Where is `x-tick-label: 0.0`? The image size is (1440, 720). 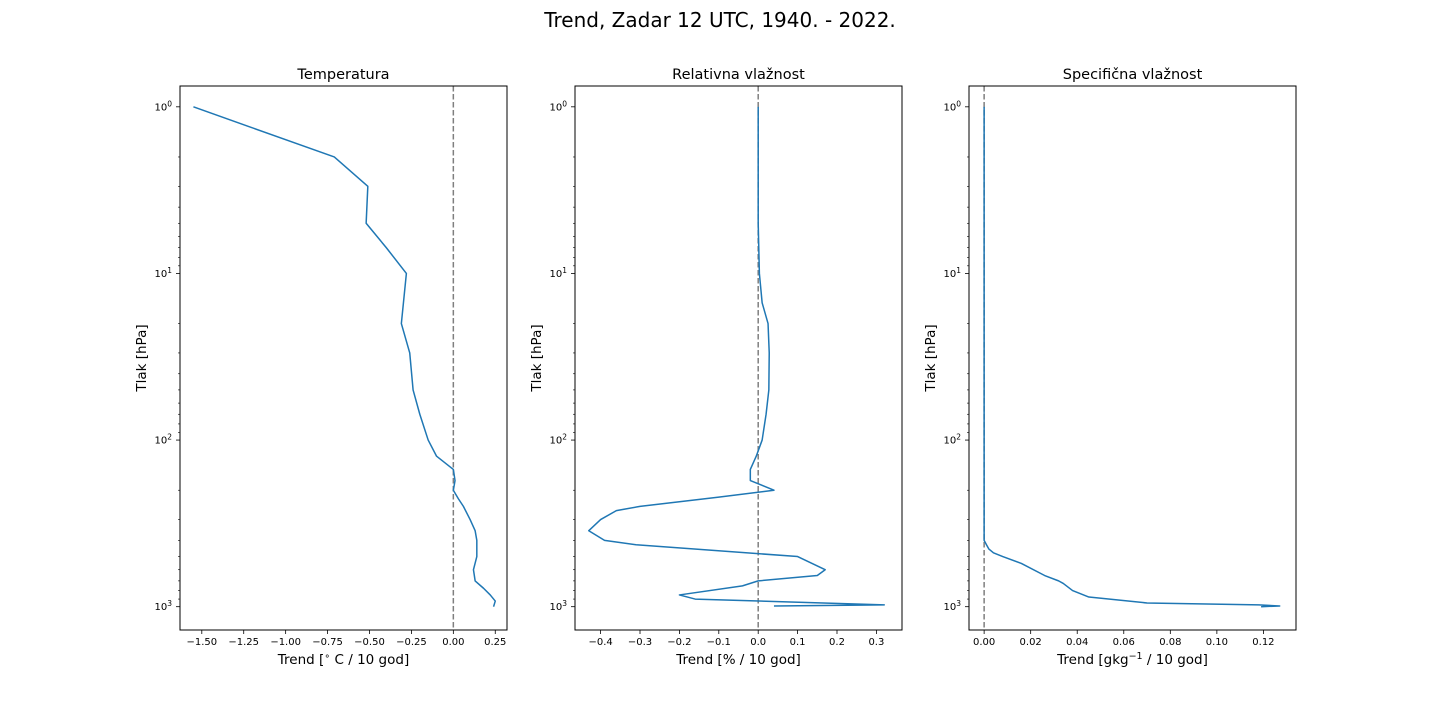 x-tick-label: 0.0 is located at coordinates (758, 642).